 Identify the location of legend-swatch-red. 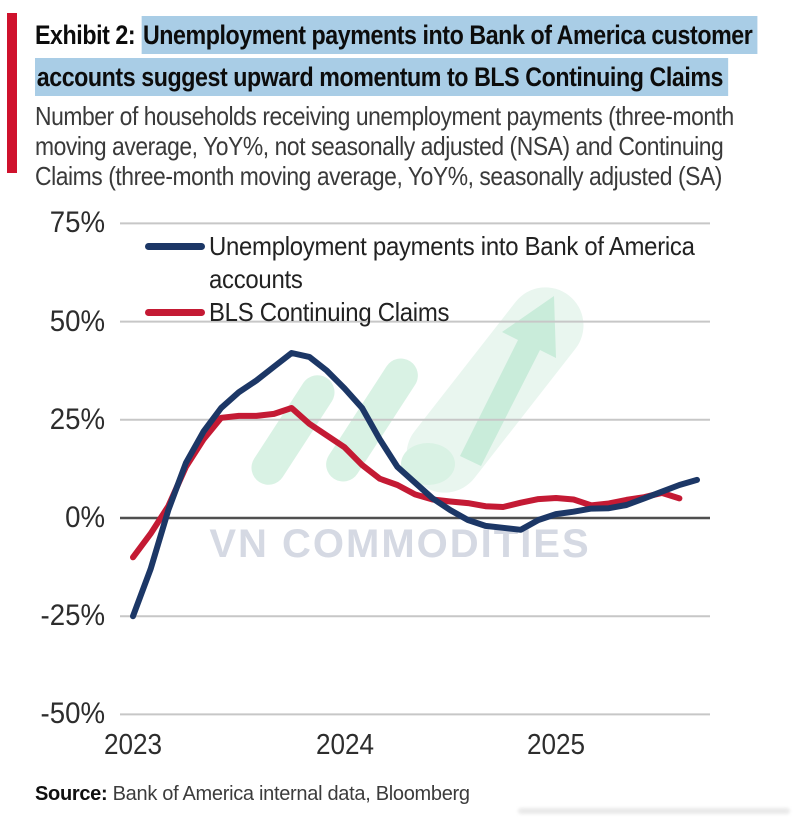
(175, 312).